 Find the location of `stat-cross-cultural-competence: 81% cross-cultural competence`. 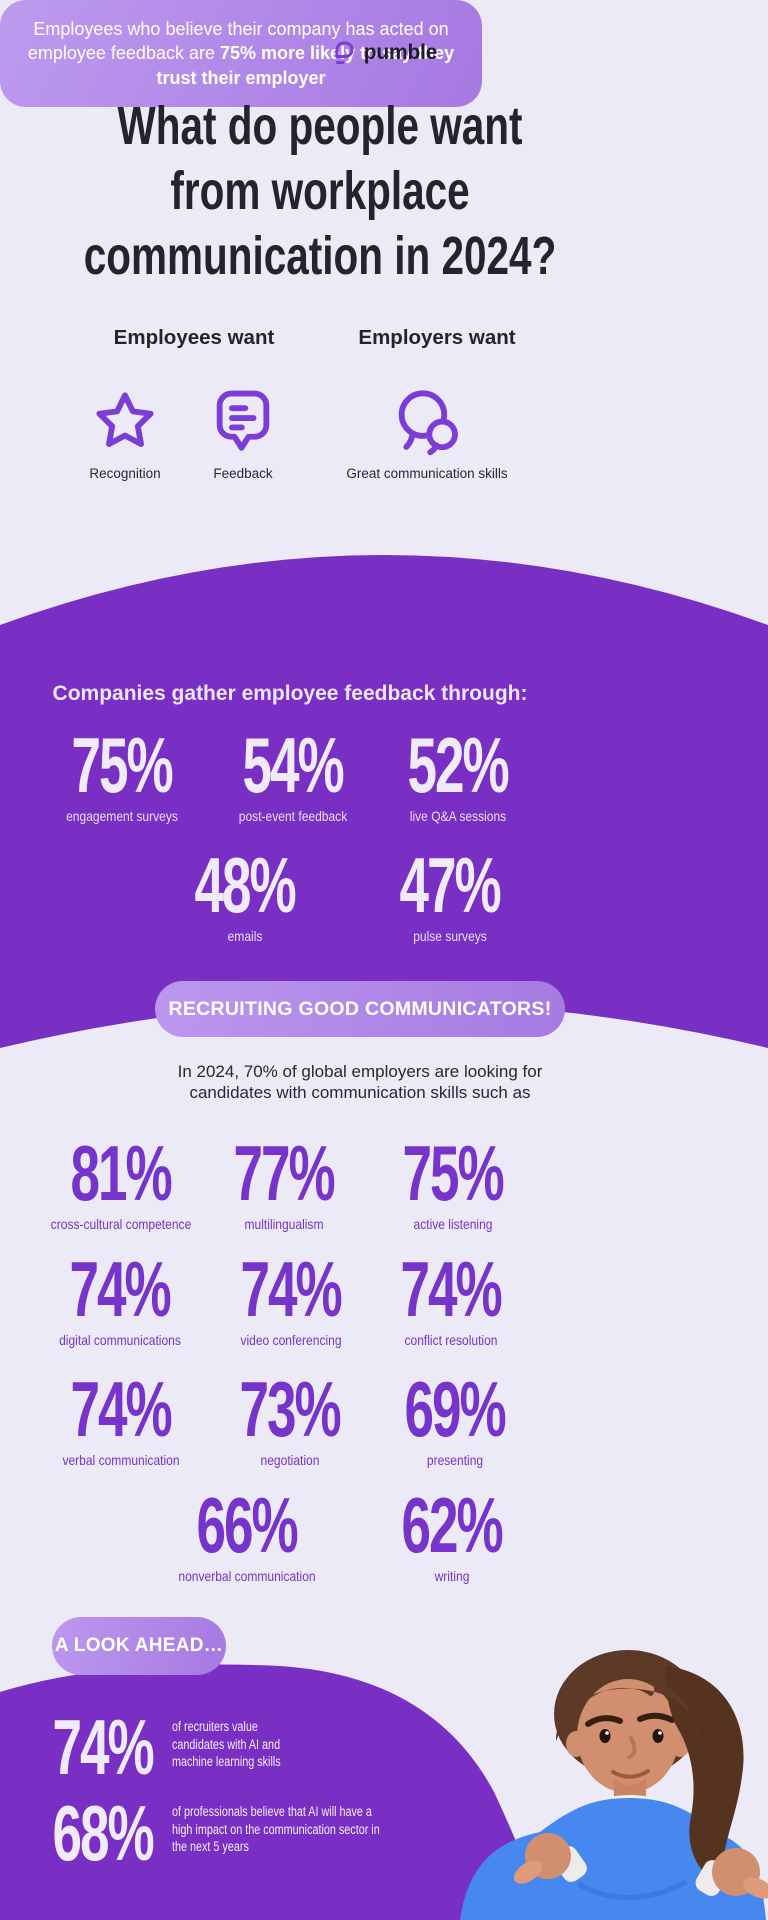

stat-cross-cultural-competence: 81% cross-cultural competence is located at coordinates (121, 1183).